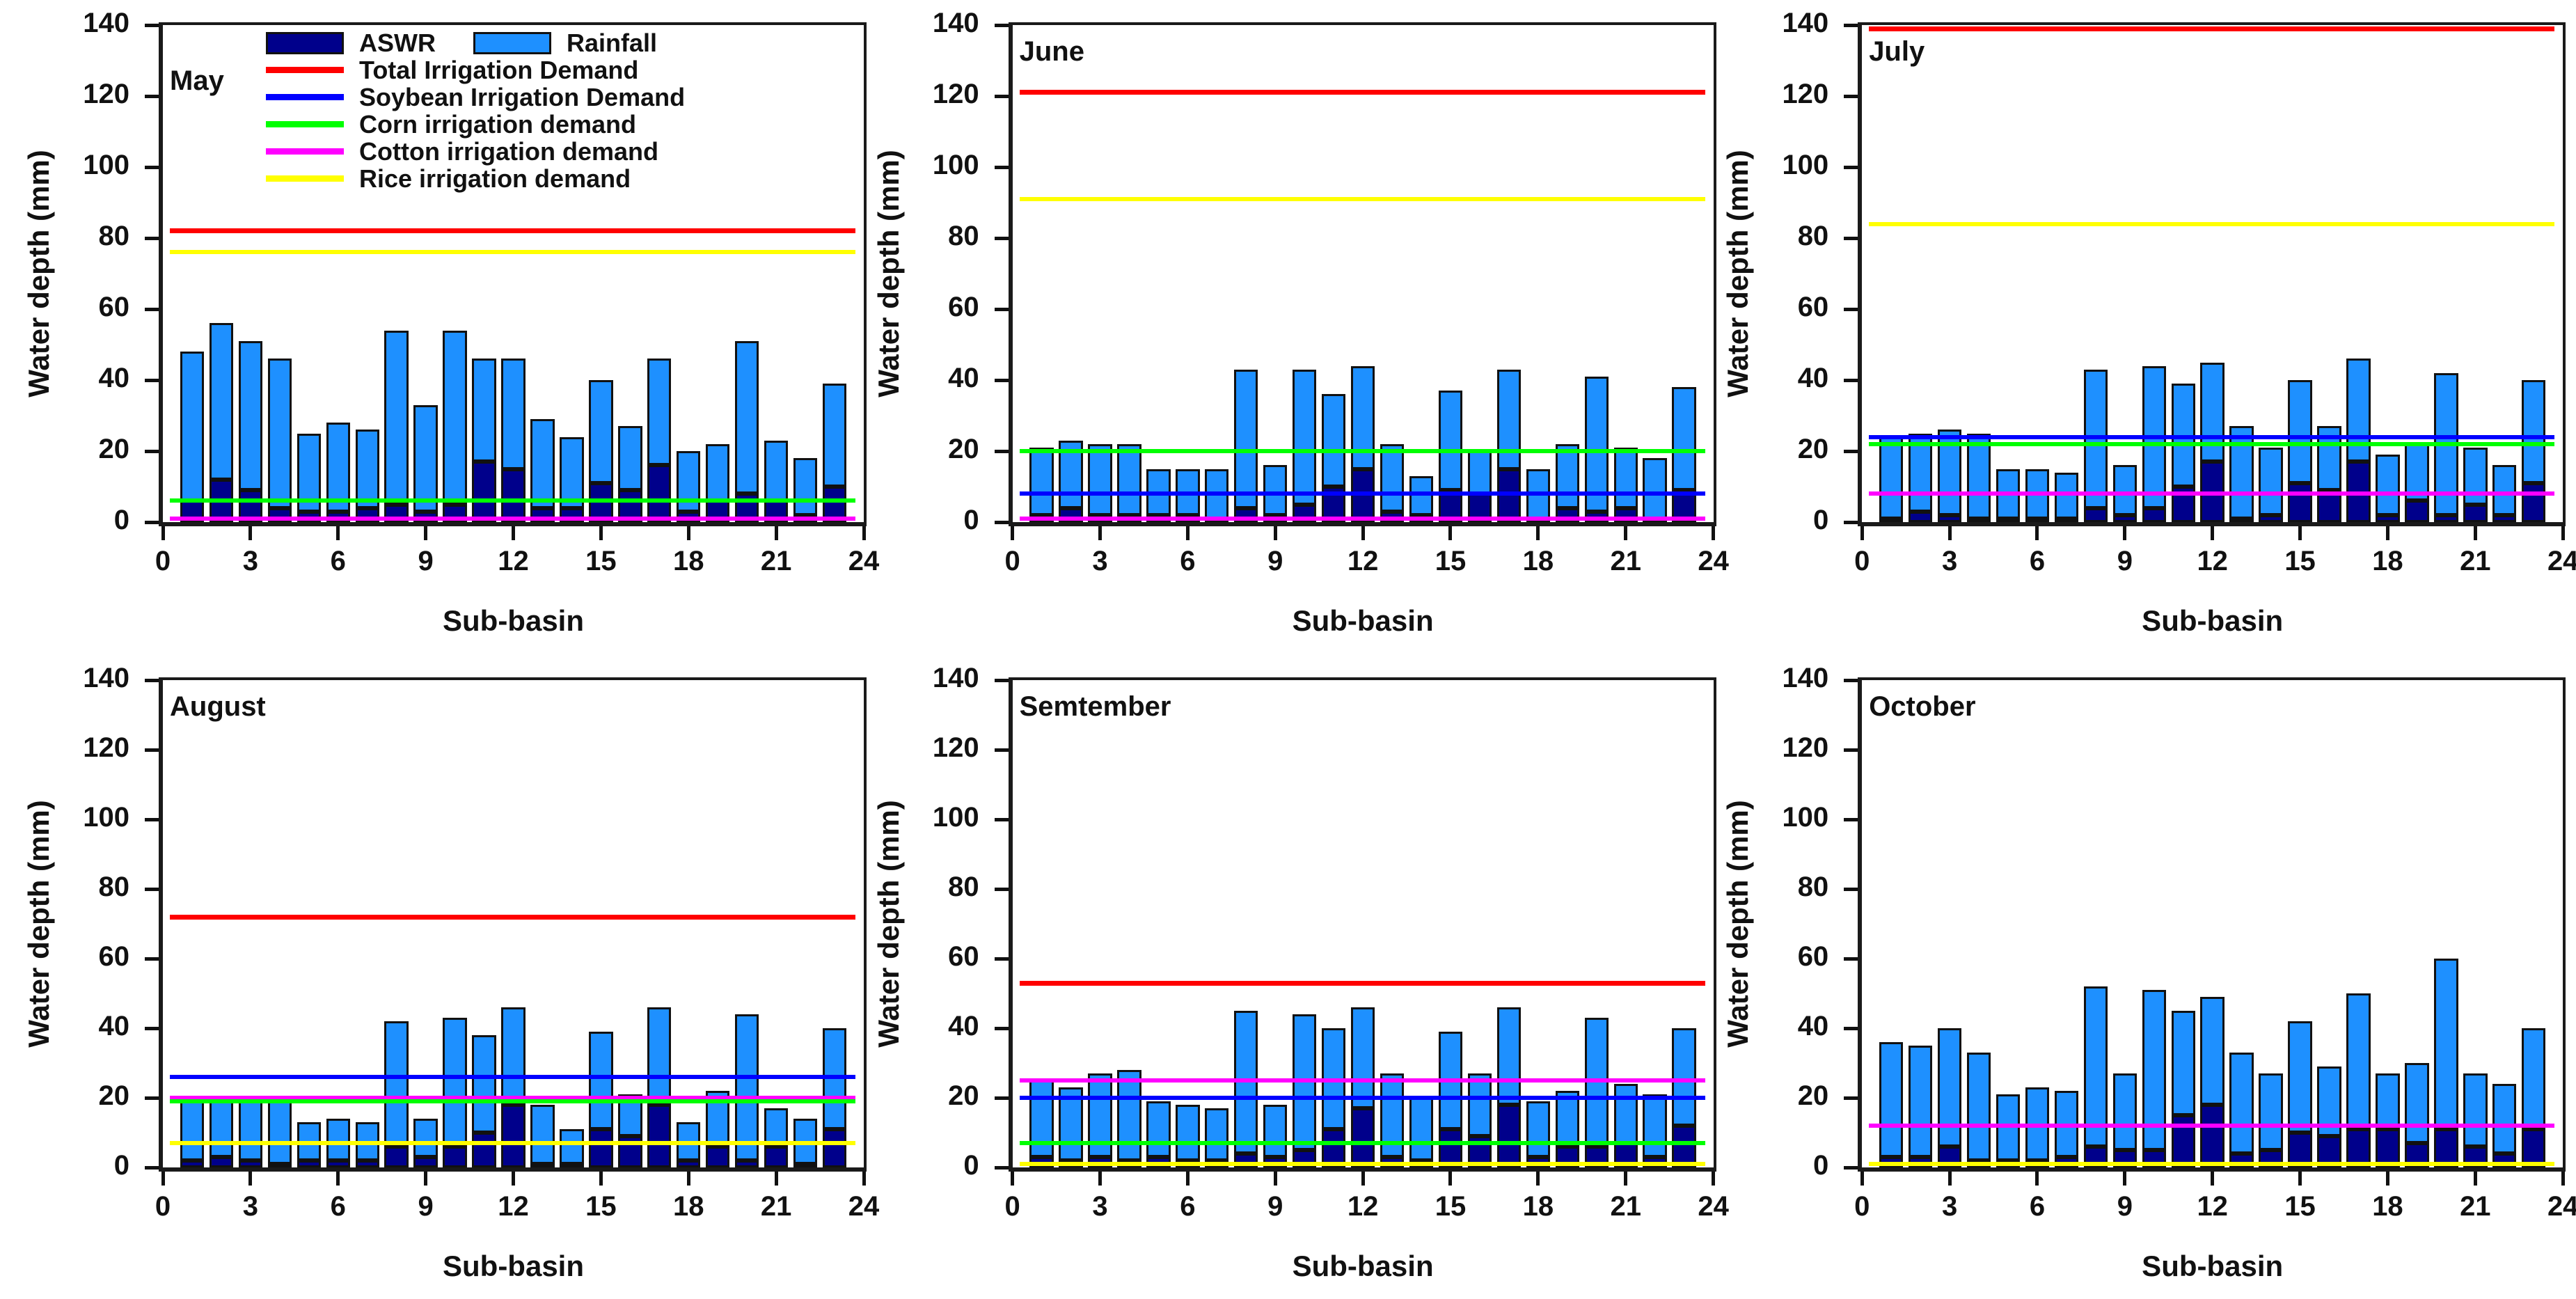  Describe the element at coordinates (397, 42) in the screenshot. I see `legend-label-aswr: ASWR` at that location.